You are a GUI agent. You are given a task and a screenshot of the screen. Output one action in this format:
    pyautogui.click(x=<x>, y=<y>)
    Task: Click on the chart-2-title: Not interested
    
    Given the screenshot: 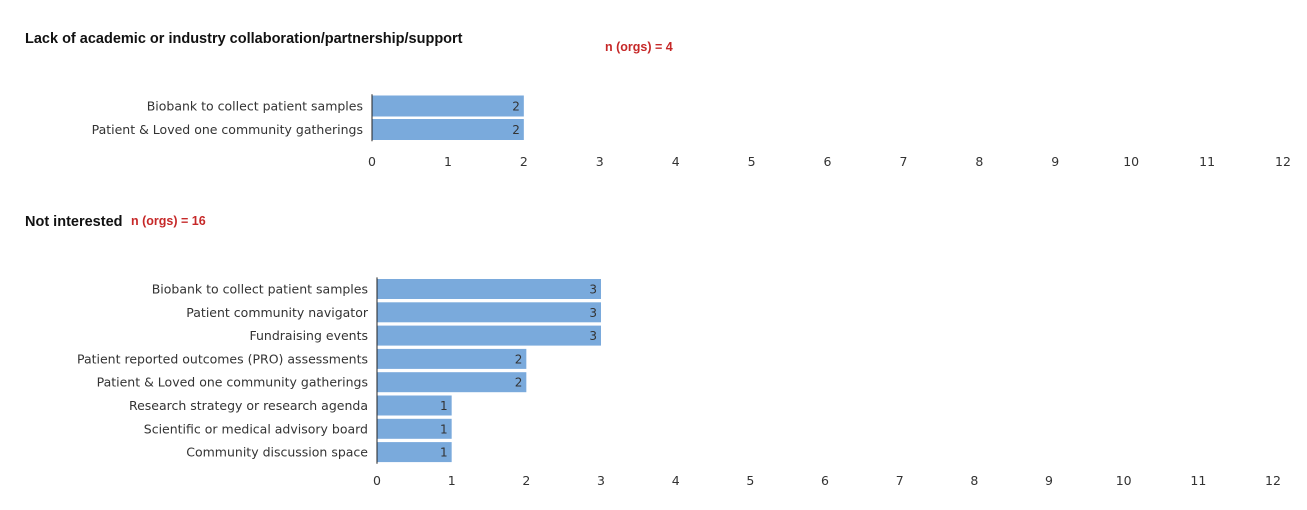 What is the action you would take?
    pyautogui.click(x=74, y=222)
    